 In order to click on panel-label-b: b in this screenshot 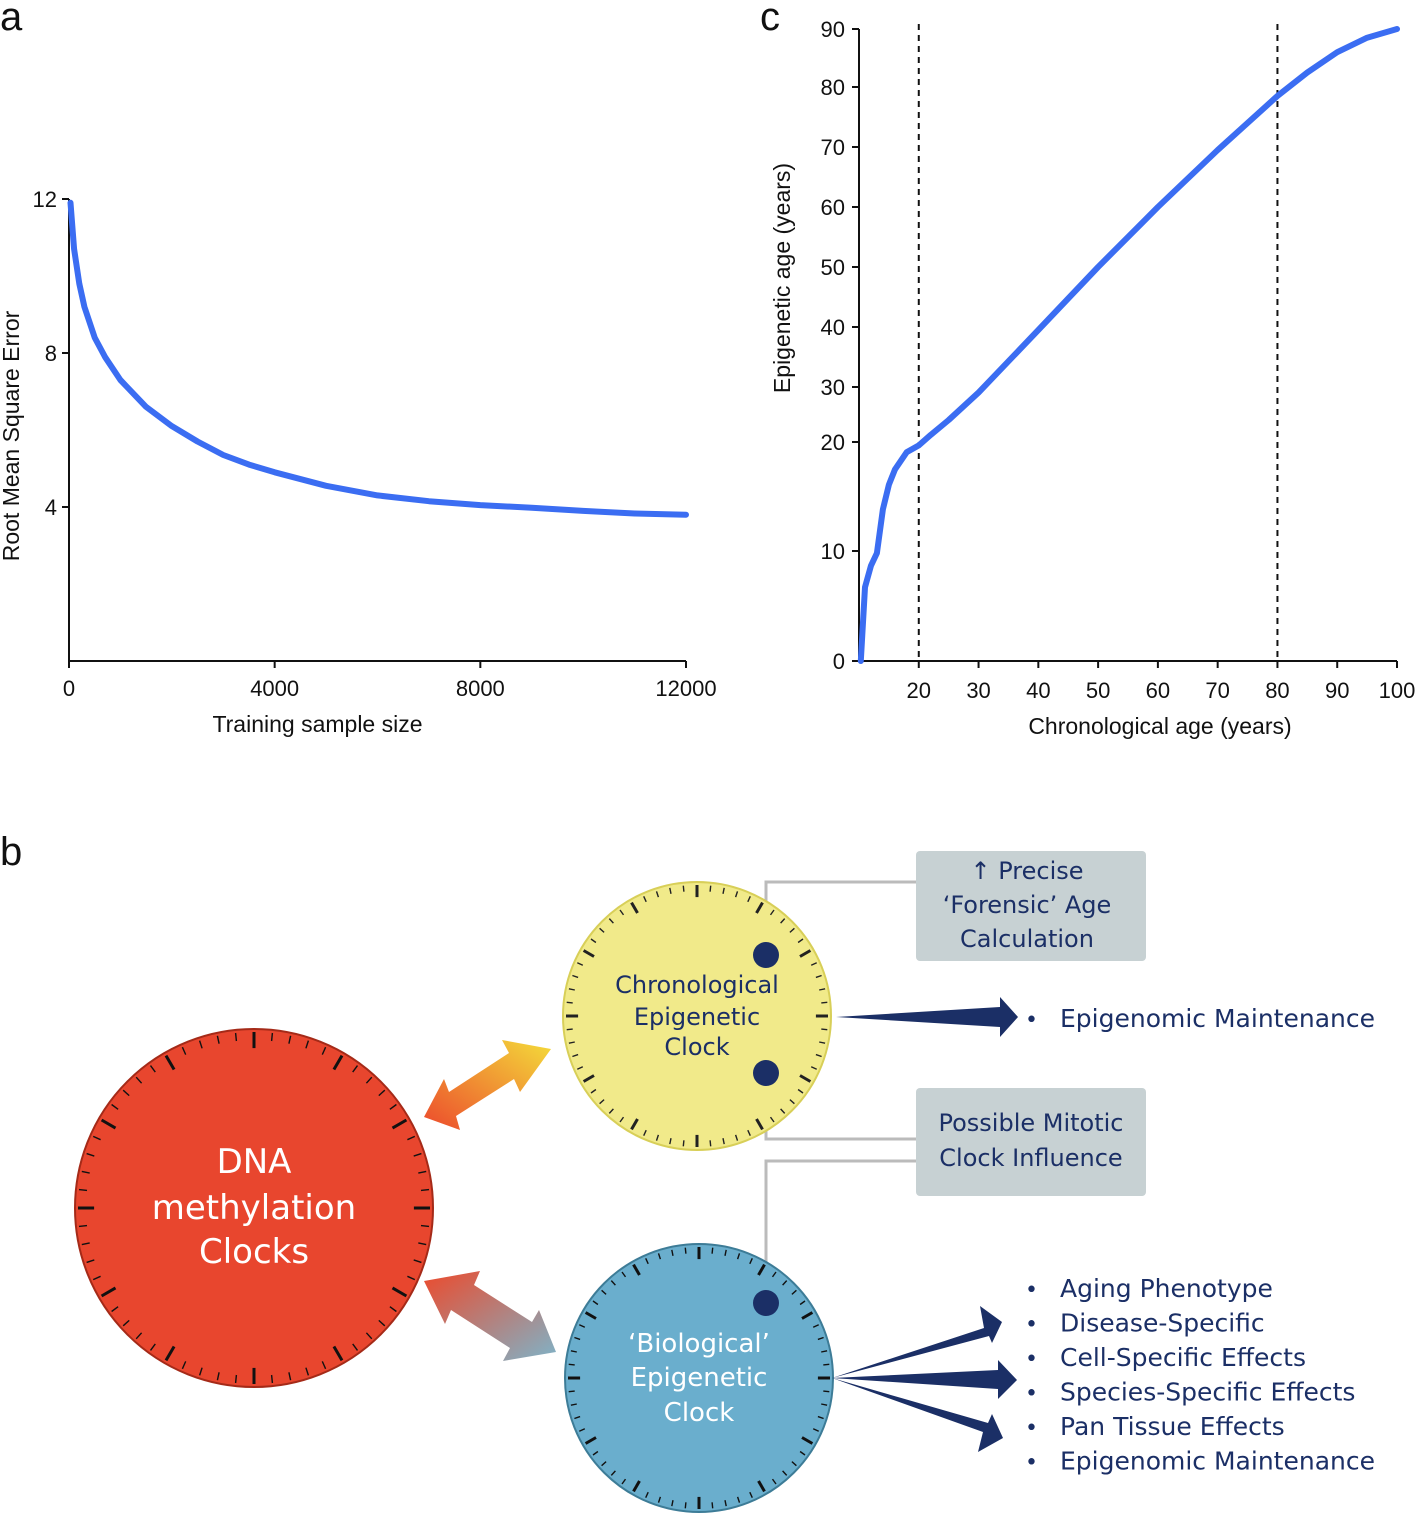, I will do `click(11, 852)`.